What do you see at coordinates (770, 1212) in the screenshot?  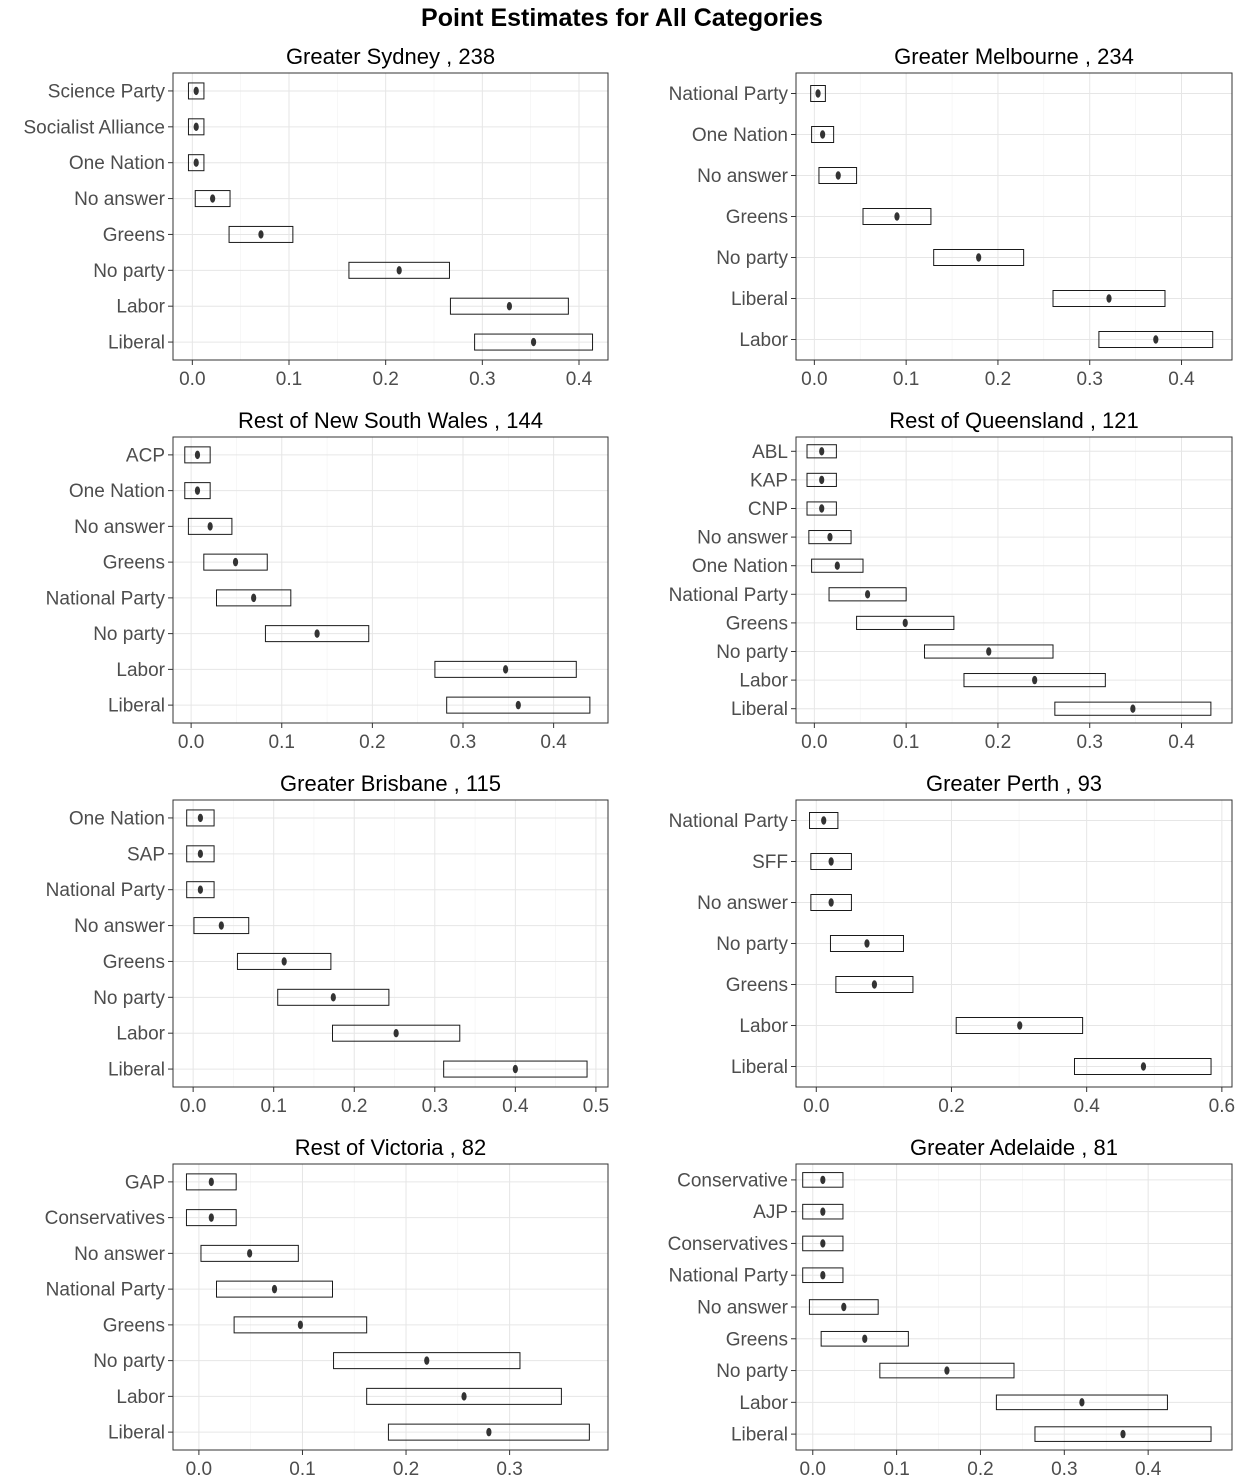 I see `category-label: AJP` at bounding box center [770, 1212].